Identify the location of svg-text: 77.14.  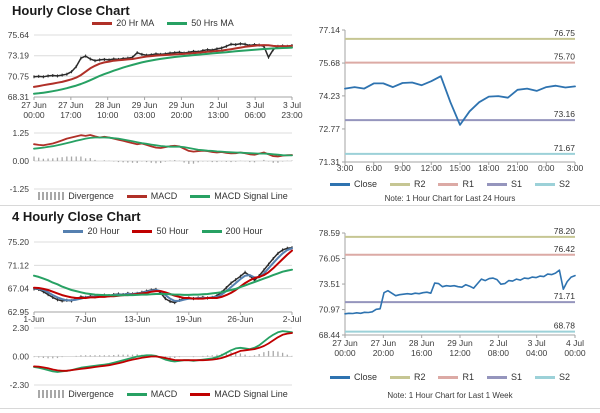
(330, 30).